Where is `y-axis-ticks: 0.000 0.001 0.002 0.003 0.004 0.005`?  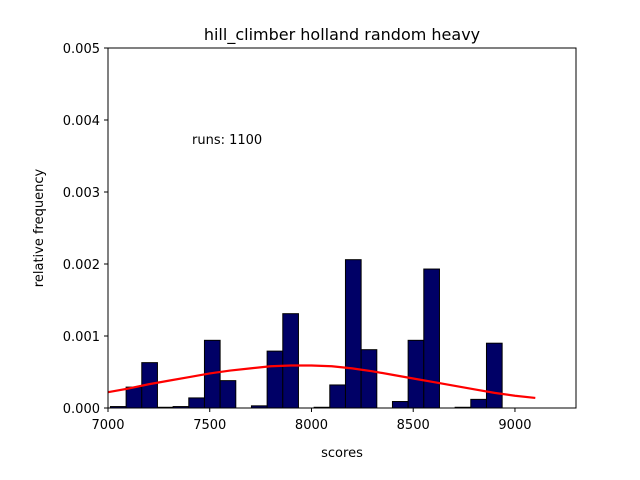
y-axis-ticks: 0.000 0.001 0.002 0.003 0.004 0.005 is located at coordinates (85, 229).